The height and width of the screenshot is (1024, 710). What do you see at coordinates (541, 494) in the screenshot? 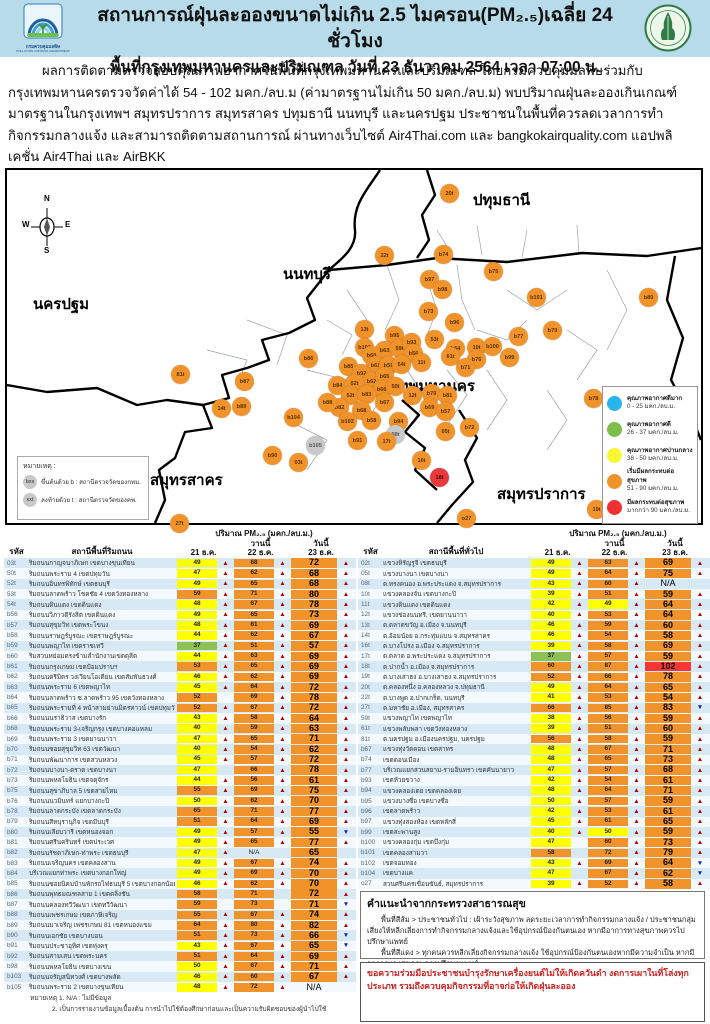
I see `province-label: สมุทรปราการ` at bounding box center [541, 494].